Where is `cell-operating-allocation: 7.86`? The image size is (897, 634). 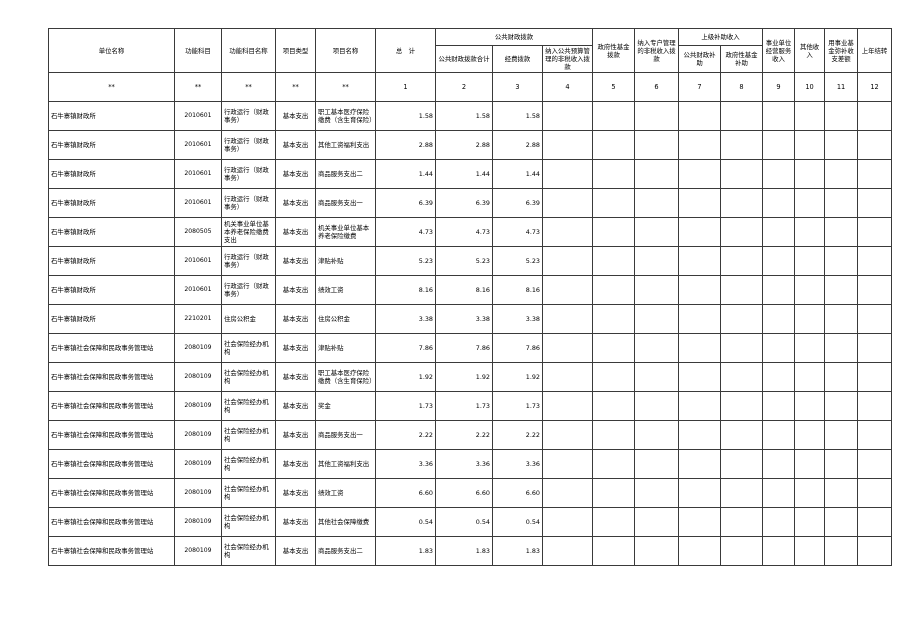
cell-operating-allocation: 7.86 is located at coordinates (517, 348).